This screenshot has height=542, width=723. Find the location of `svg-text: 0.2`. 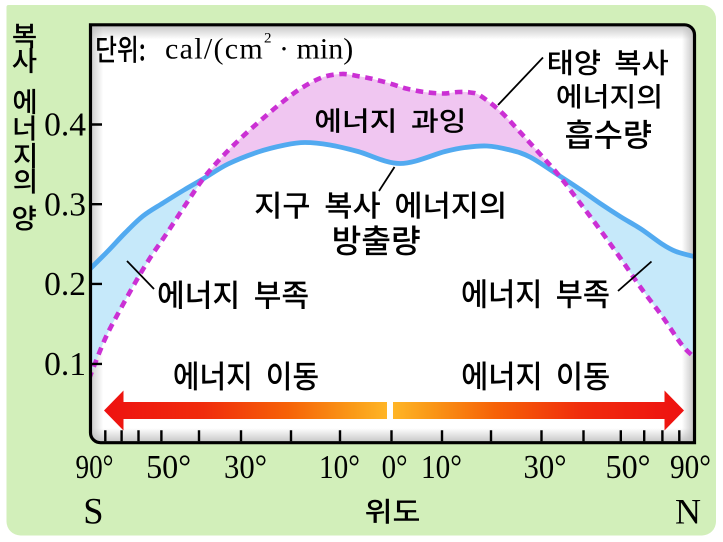

svg-text: 0.2 is located at coordinates (65, 284).